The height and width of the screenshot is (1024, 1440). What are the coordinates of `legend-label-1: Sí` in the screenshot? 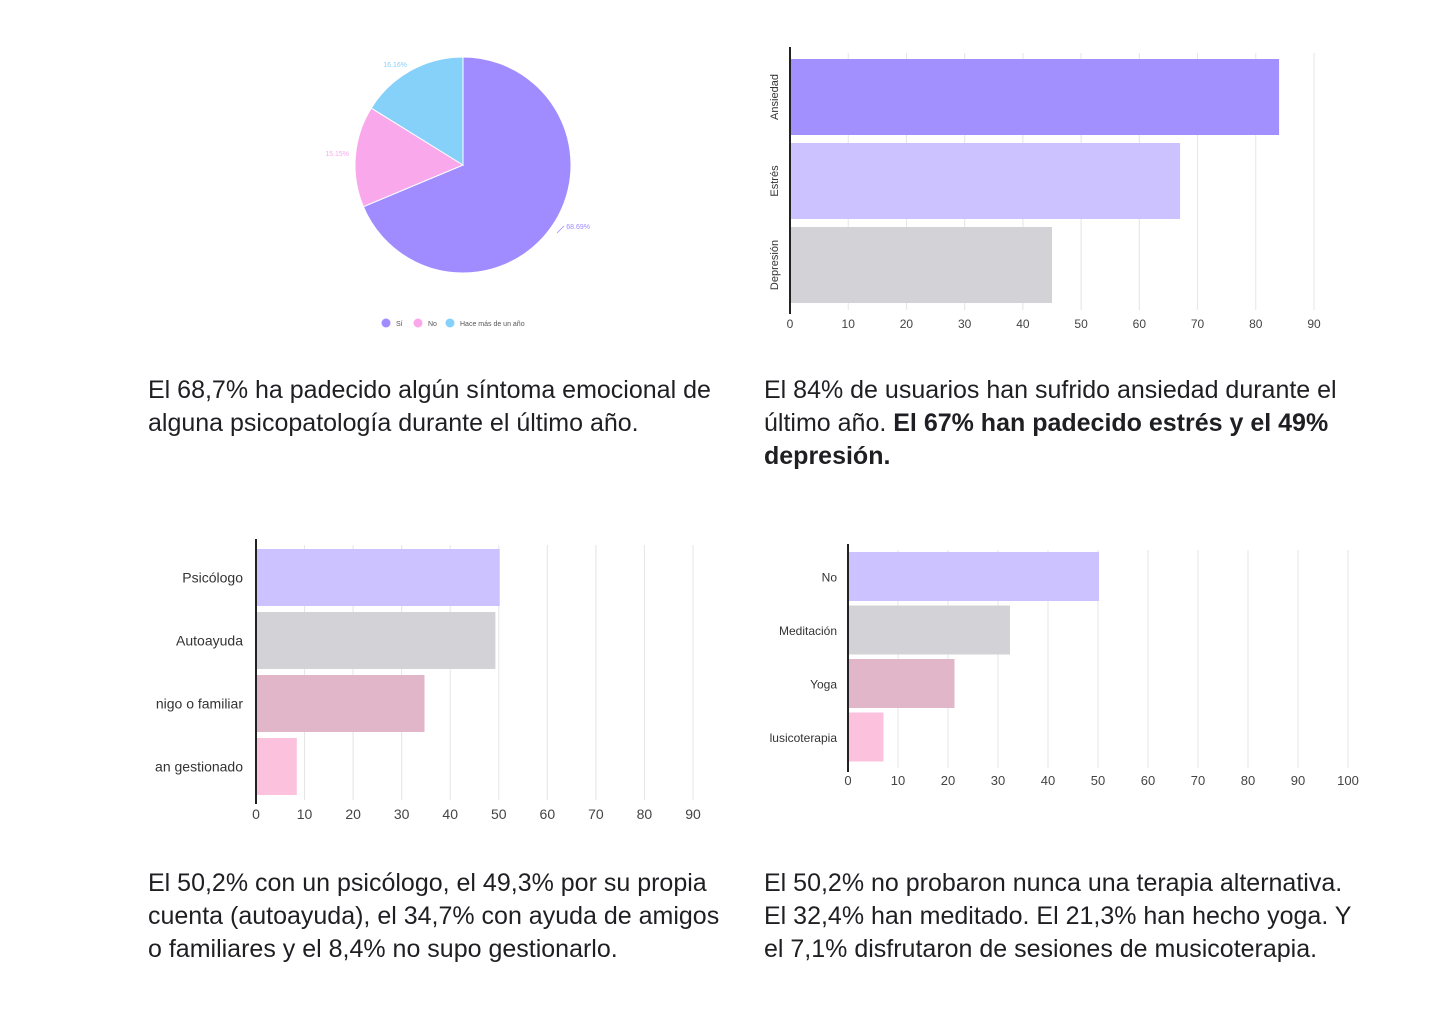 It's located at (399, 324).